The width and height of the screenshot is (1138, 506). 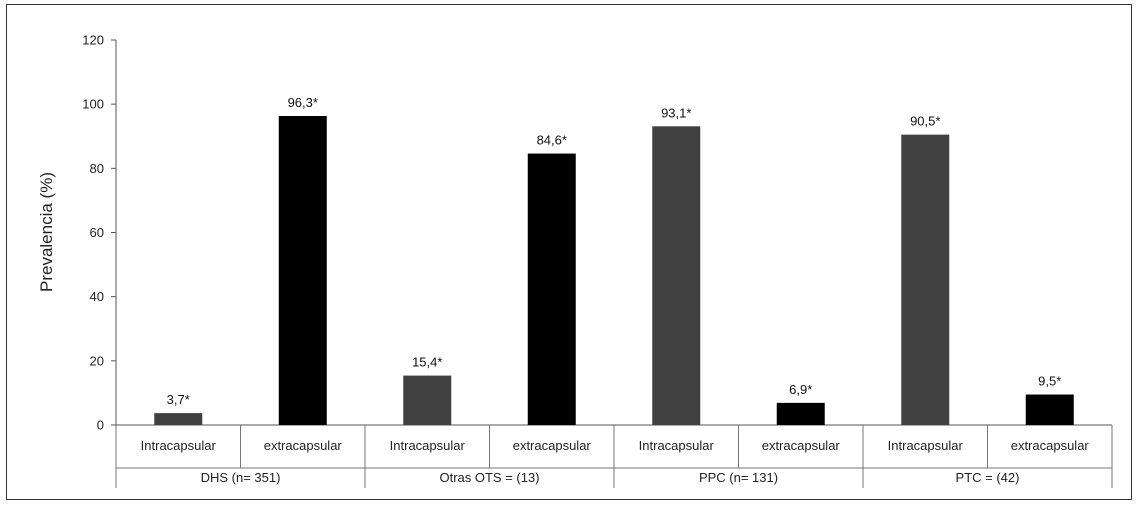 I want to click on group-label: PTC = (42), so click(x=988, y=477).